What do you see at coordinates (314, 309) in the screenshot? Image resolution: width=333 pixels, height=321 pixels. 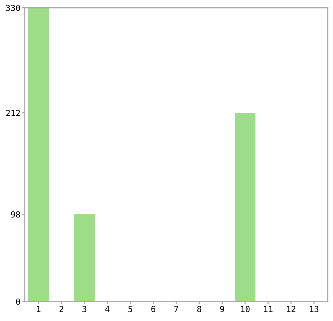 I see `x-tick-label: 13` at bounding box center [314, 309].